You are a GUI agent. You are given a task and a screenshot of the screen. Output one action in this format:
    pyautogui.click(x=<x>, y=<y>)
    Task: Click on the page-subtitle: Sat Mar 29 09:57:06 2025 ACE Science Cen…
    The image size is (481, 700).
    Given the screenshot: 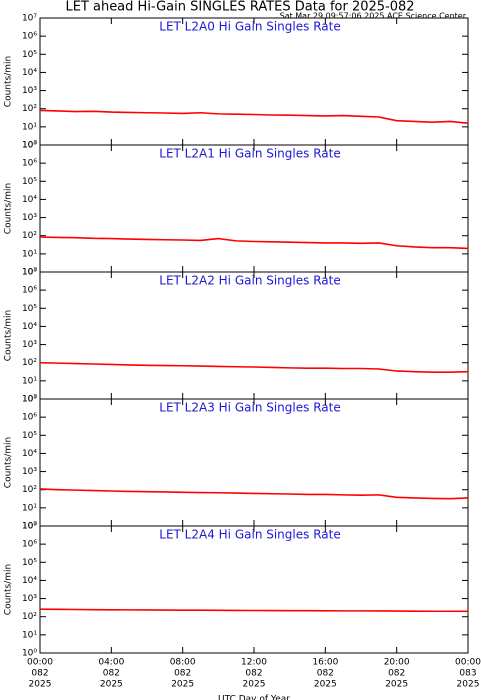 What is the action you would take?
    pyautogui.click(x=373, y=16)
    